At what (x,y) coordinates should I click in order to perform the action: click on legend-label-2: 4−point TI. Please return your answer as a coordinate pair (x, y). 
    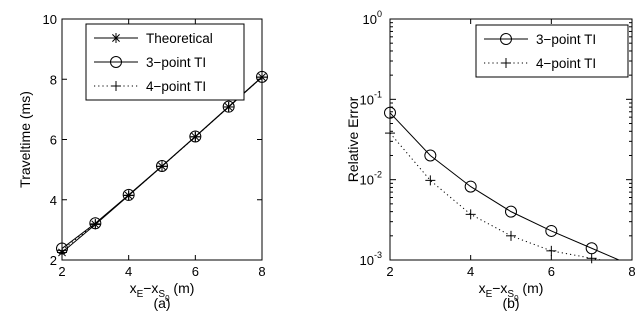
    Looking at the image, I should click on (176, 86).